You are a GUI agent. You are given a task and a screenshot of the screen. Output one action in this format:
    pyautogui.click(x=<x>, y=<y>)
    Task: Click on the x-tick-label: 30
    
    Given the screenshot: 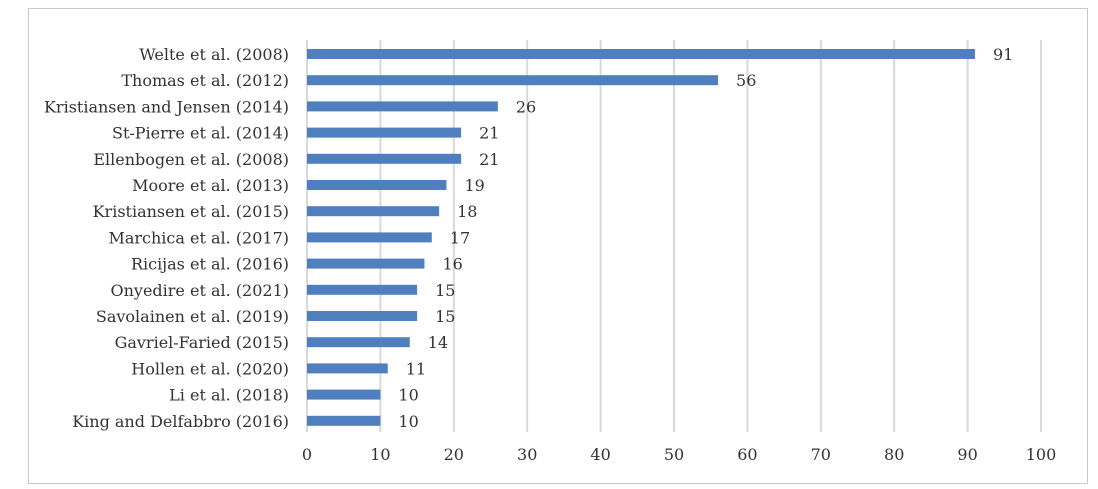 What is the action you would take?
    pyautogui.click(x=527, y=454)
    